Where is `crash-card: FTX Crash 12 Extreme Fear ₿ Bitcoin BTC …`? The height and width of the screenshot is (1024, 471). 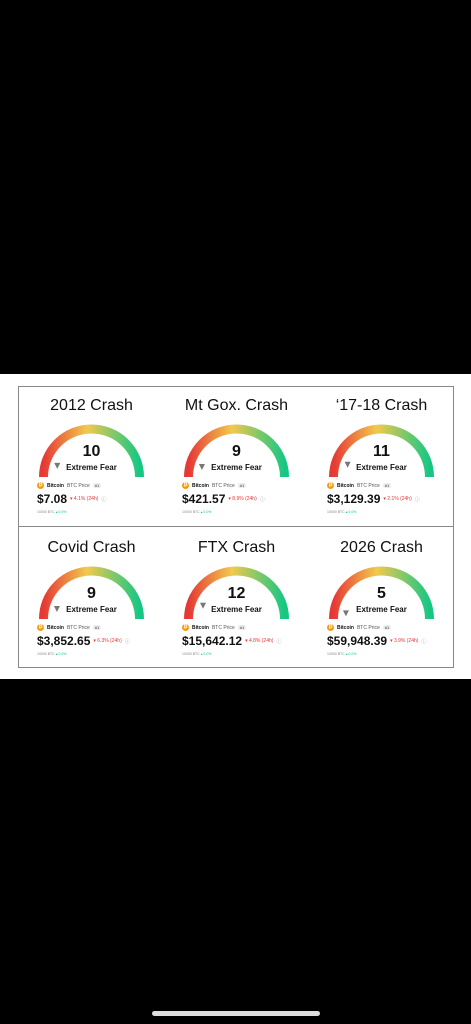 crash-card: FTX Crash 12 Extreme Fear ₿ Bitcoin BTC … is located at coordinates (236, 599).